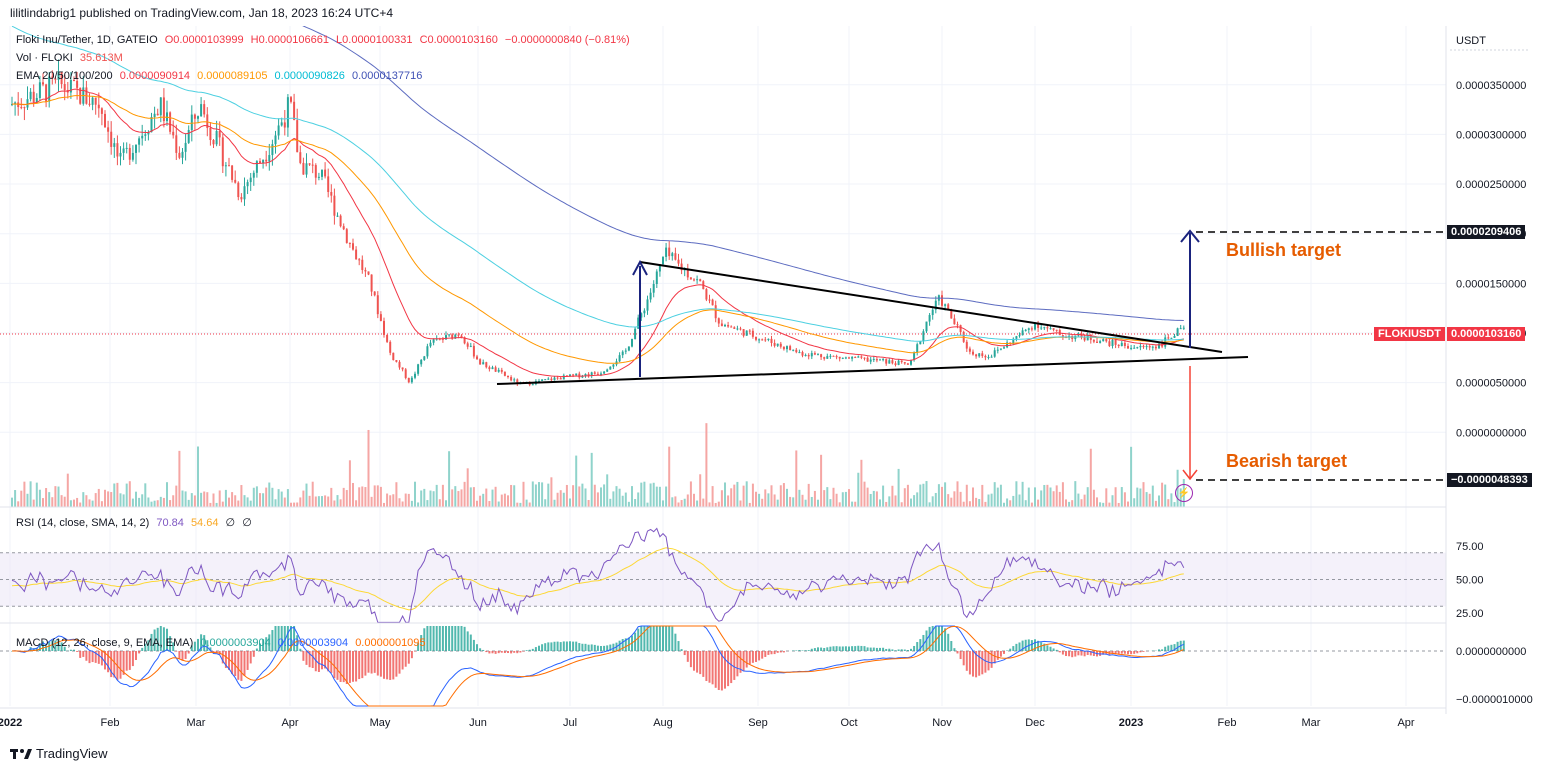 The image size is (1556, 772). I want to click on macd-value: 0.0000003904, so click(313, 643).